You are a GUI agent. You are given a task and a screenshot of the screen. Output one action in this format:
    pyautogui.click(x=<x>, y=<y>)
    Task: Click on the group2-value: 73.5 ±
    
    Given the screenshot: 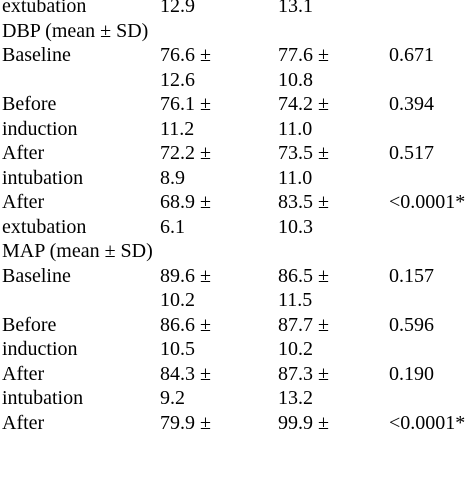 What is the action you would take?
    pyautogui.click(x=303, y=153)
    